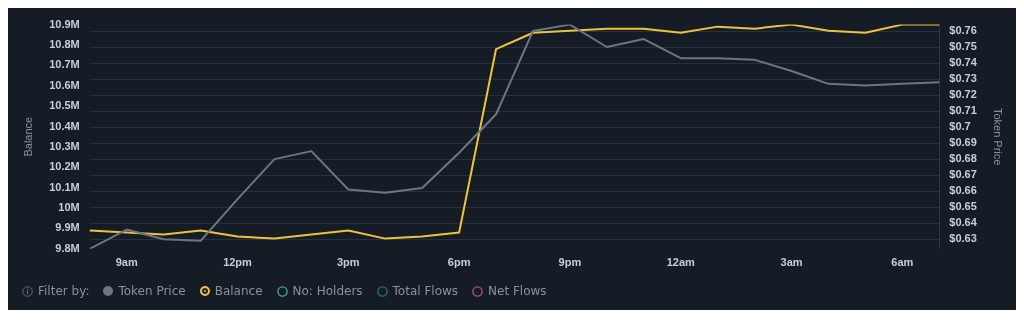 The height and width of the screenshot is (326, 1024). What do you see at coordinates (570, 262) in the screenshot?
I see `x-tick-label: 9pm` at bounding box center [570, 262].